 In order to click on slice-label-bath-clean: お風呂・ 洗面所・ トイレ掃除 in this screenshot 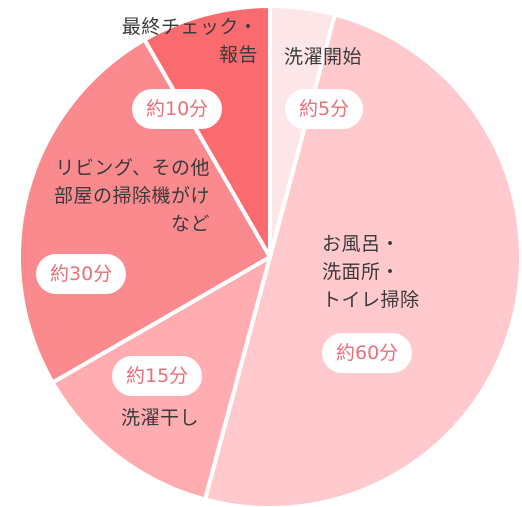, I will do `click(371, 272)`.